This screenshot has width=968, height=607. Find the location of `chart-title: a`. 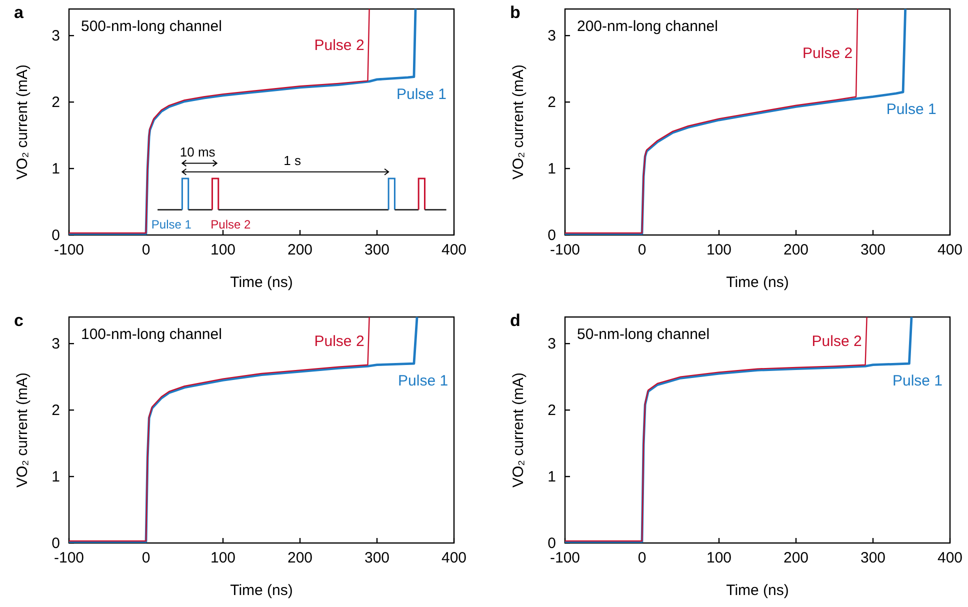

chart-title: a is located at coordinates (19, 12).